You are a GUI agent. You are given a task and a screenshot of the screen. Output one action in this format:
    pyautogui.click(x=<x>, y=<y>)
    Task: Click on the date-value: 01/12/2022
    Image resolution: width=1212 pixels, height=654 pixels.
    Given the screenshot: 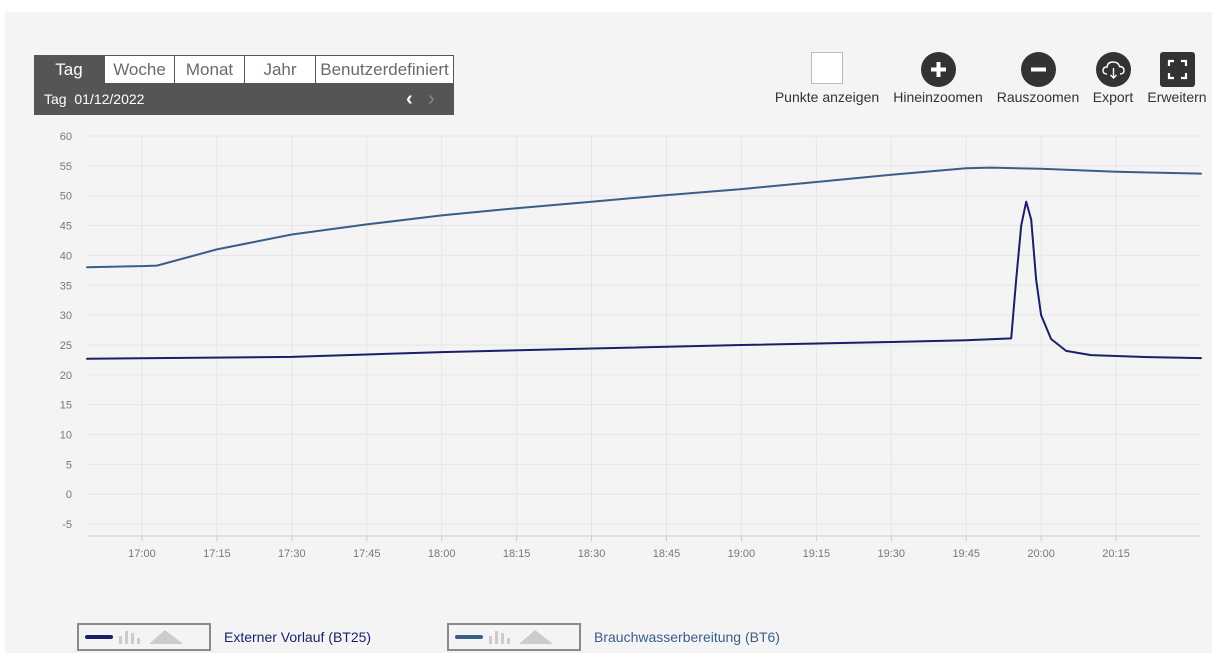 What is the action you would take?
    pyautogui.click(x=109, y=99)
    